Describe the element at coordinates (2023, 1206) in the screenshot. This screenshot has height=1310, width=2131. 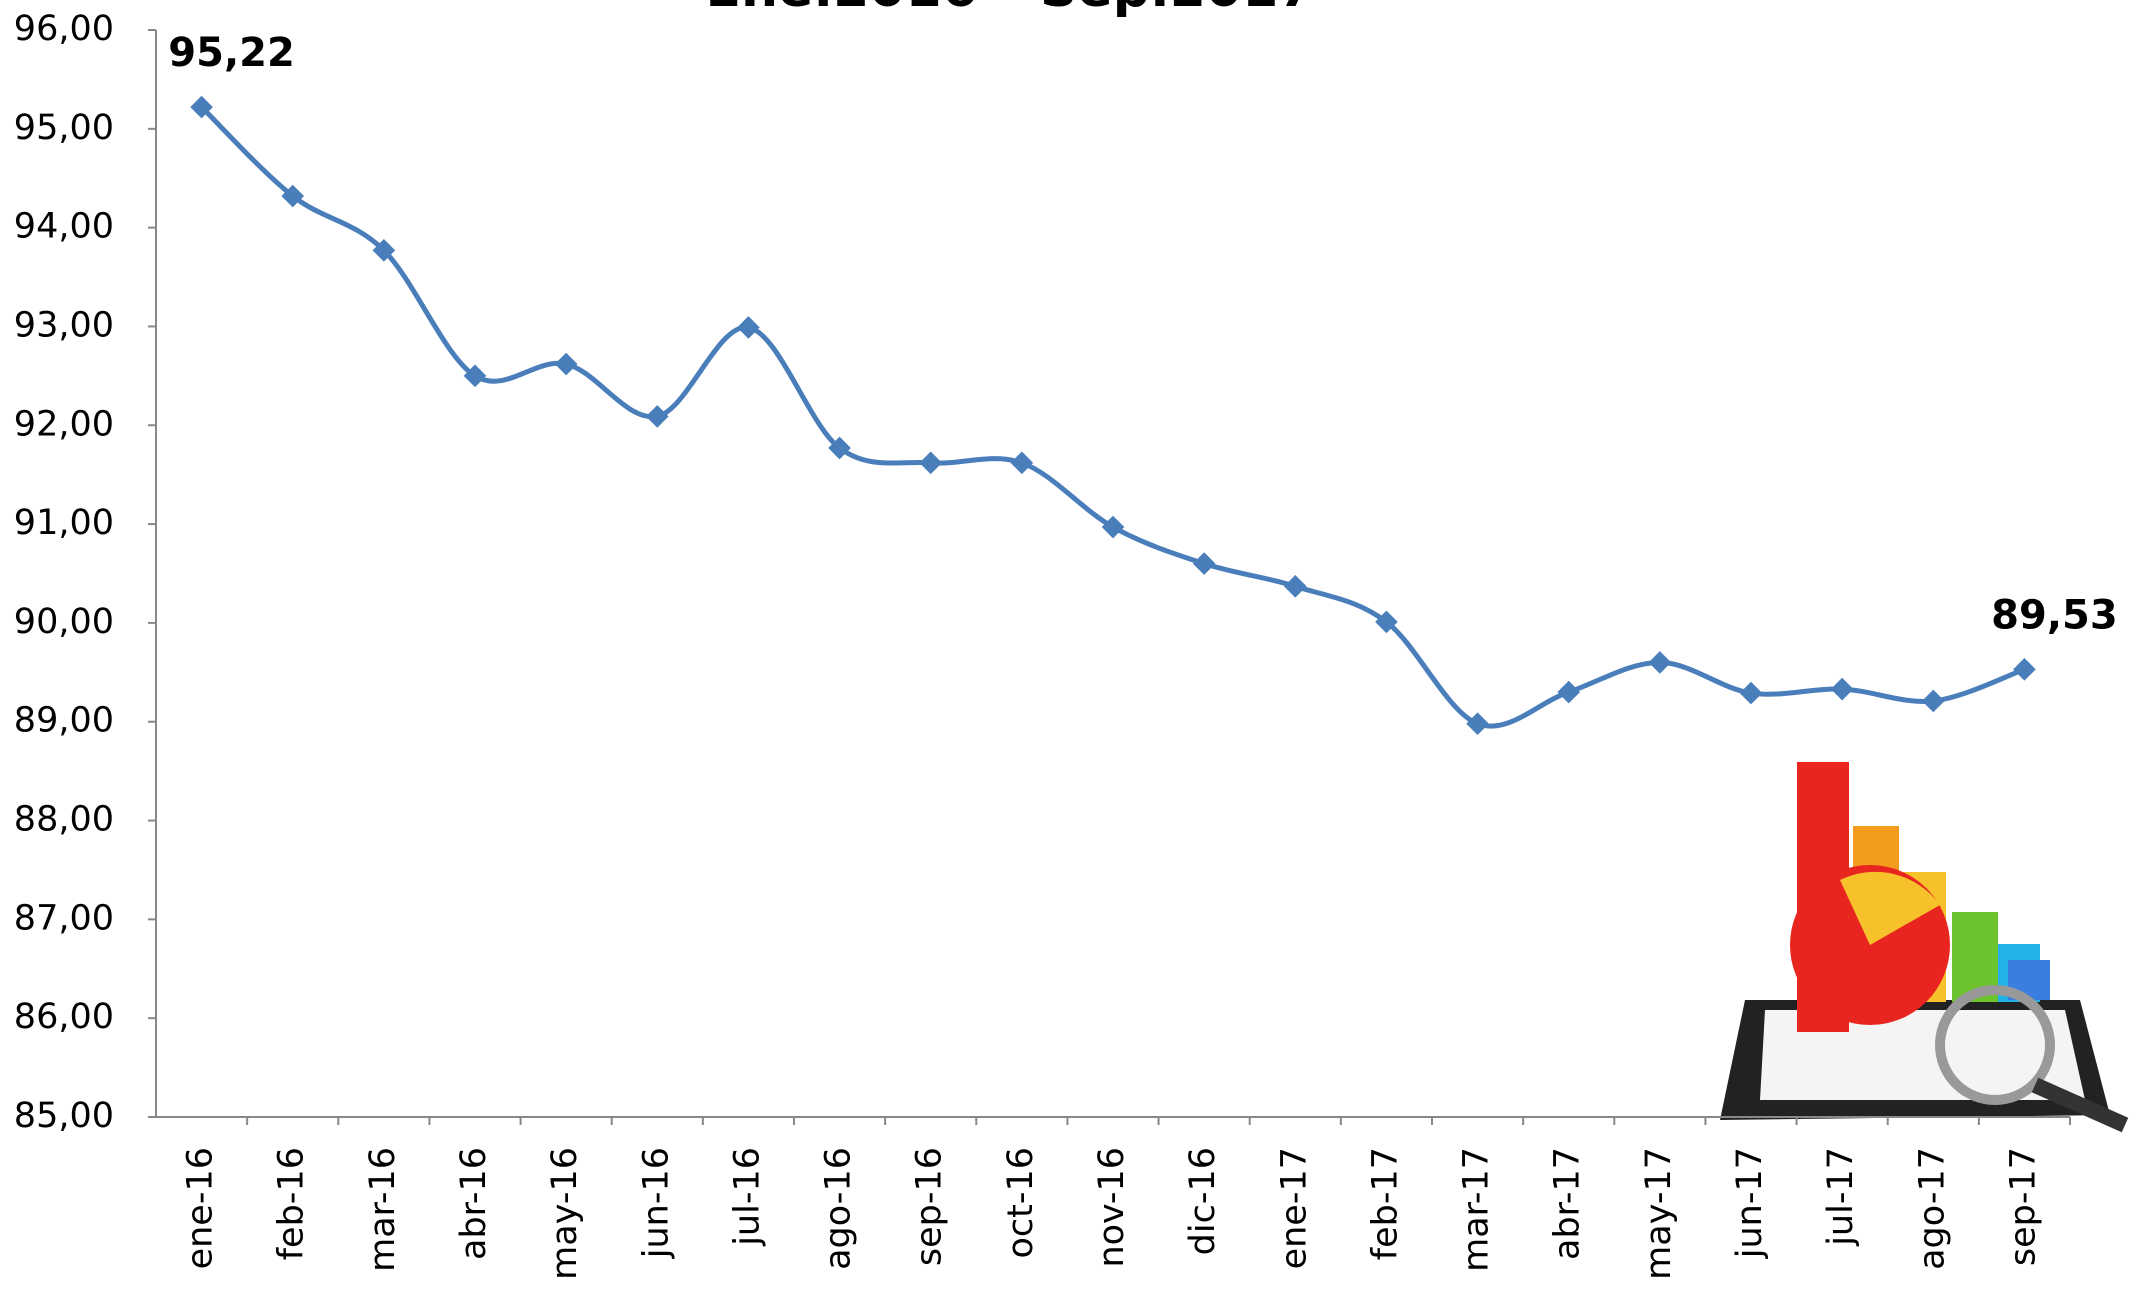
I see `x-tick-label: sep-17` at that location.